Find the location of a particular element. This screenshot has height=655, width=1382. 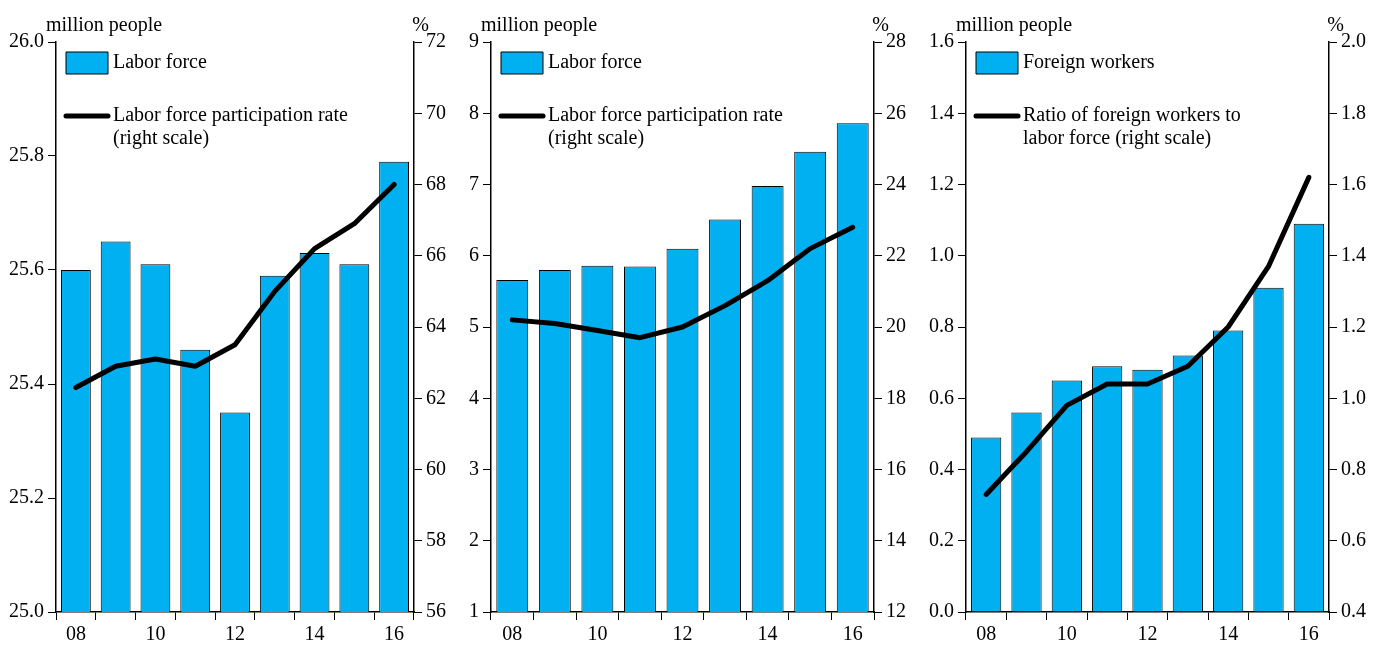

y-tick-label: 25.6 is located at coordinates (26, 268).